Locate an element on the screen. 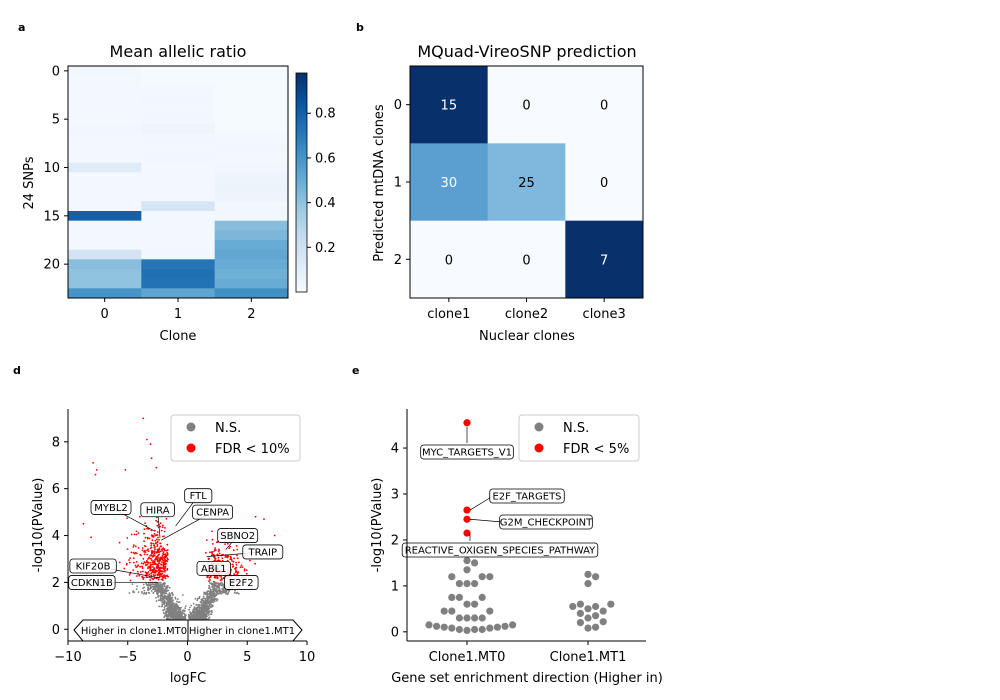 The image size is (1000, 700). geneset-label: REACTIVE_OXIGEN_SPECIES_PATHWAY is located at coordinates (500, 551).